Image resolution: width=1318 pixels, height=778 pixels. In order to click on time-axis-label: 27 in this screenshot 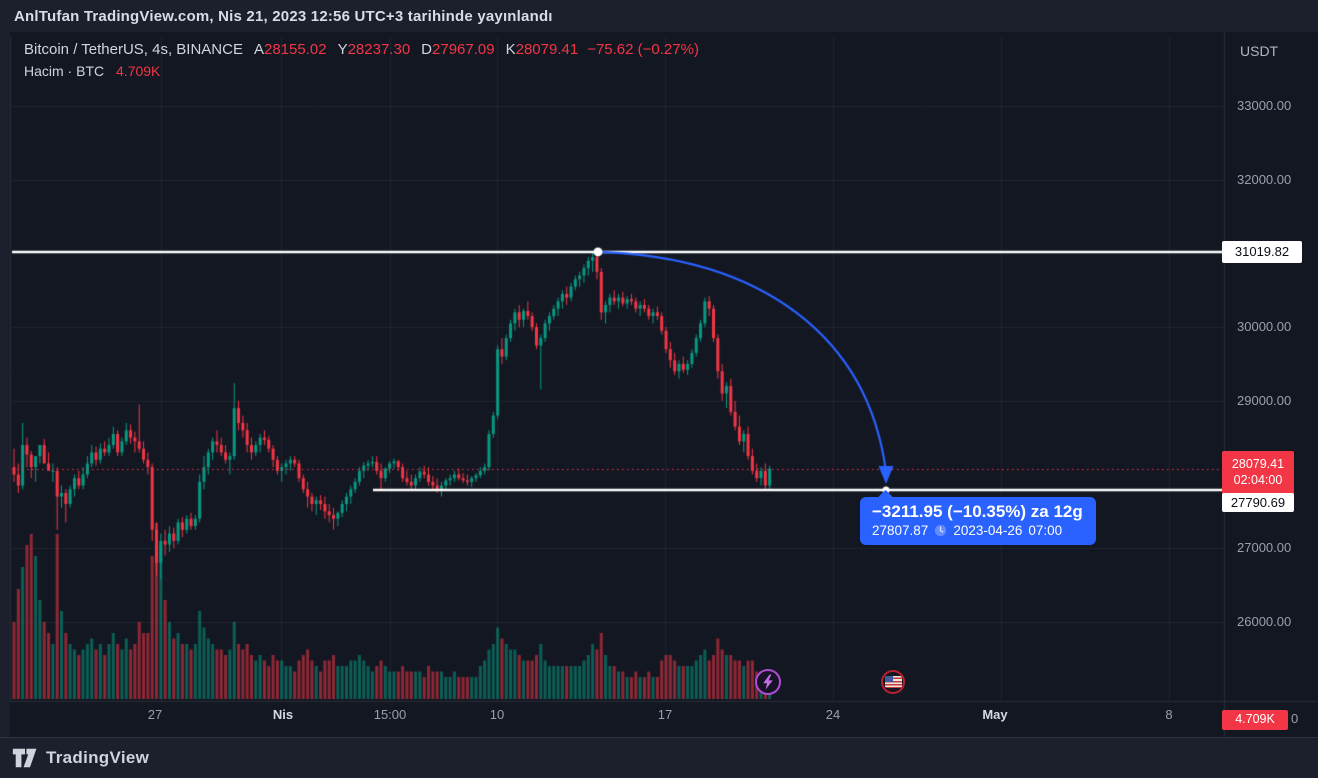, I will do `click(155, 714)`.